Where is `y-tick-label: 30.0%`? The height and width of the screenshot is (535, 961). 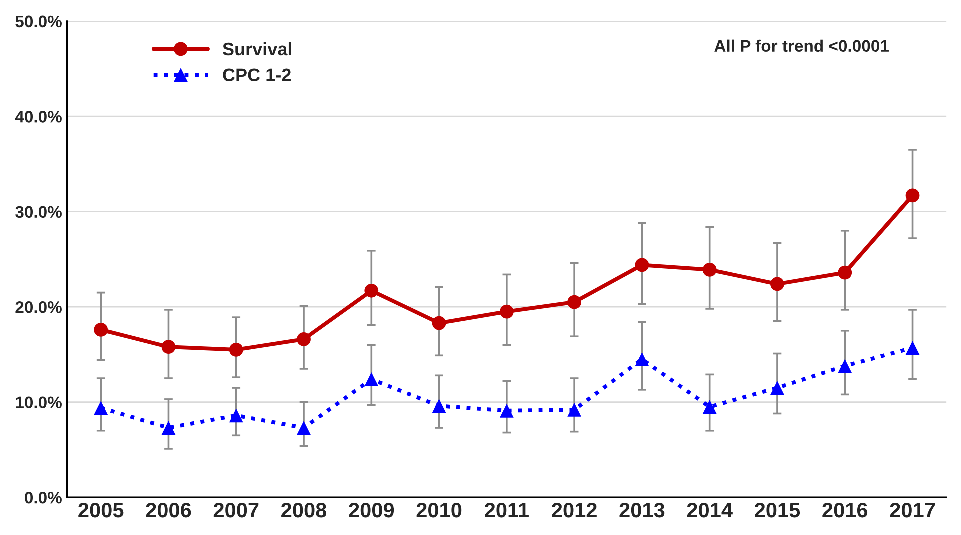
y-tick-label: 30.0% is located at coordinates (39, 212).